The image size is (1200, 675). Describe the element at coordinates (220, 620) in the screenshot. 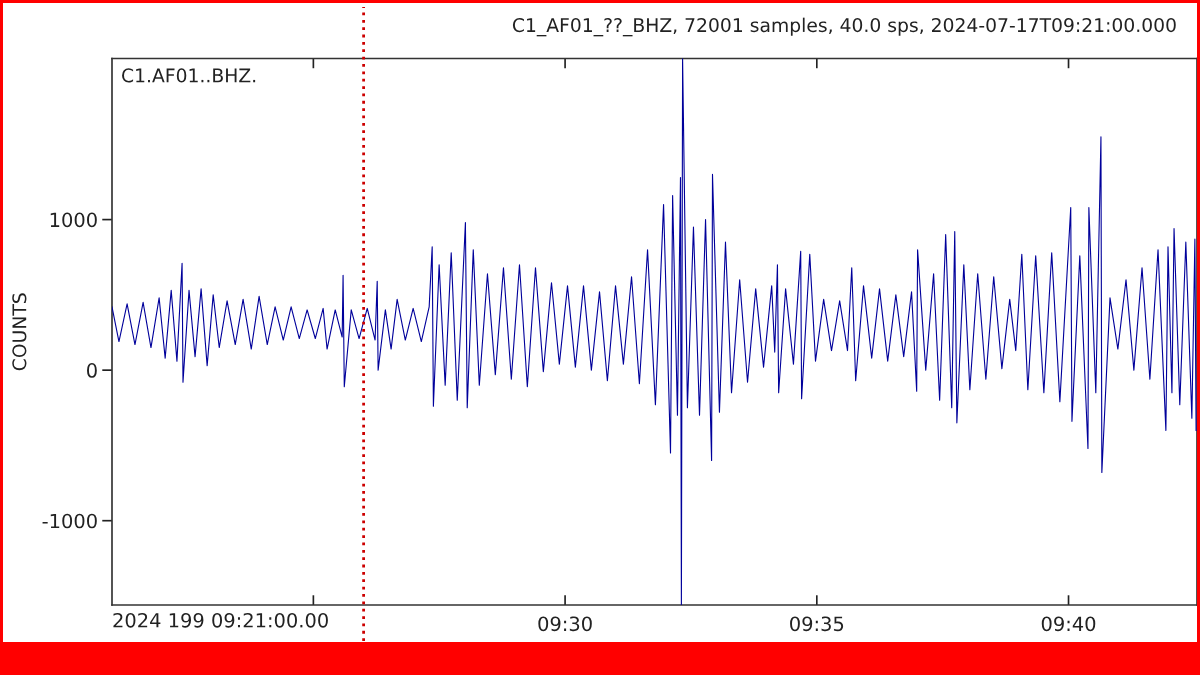

I see `text: 2024 199 09:21:00.00` at that location.